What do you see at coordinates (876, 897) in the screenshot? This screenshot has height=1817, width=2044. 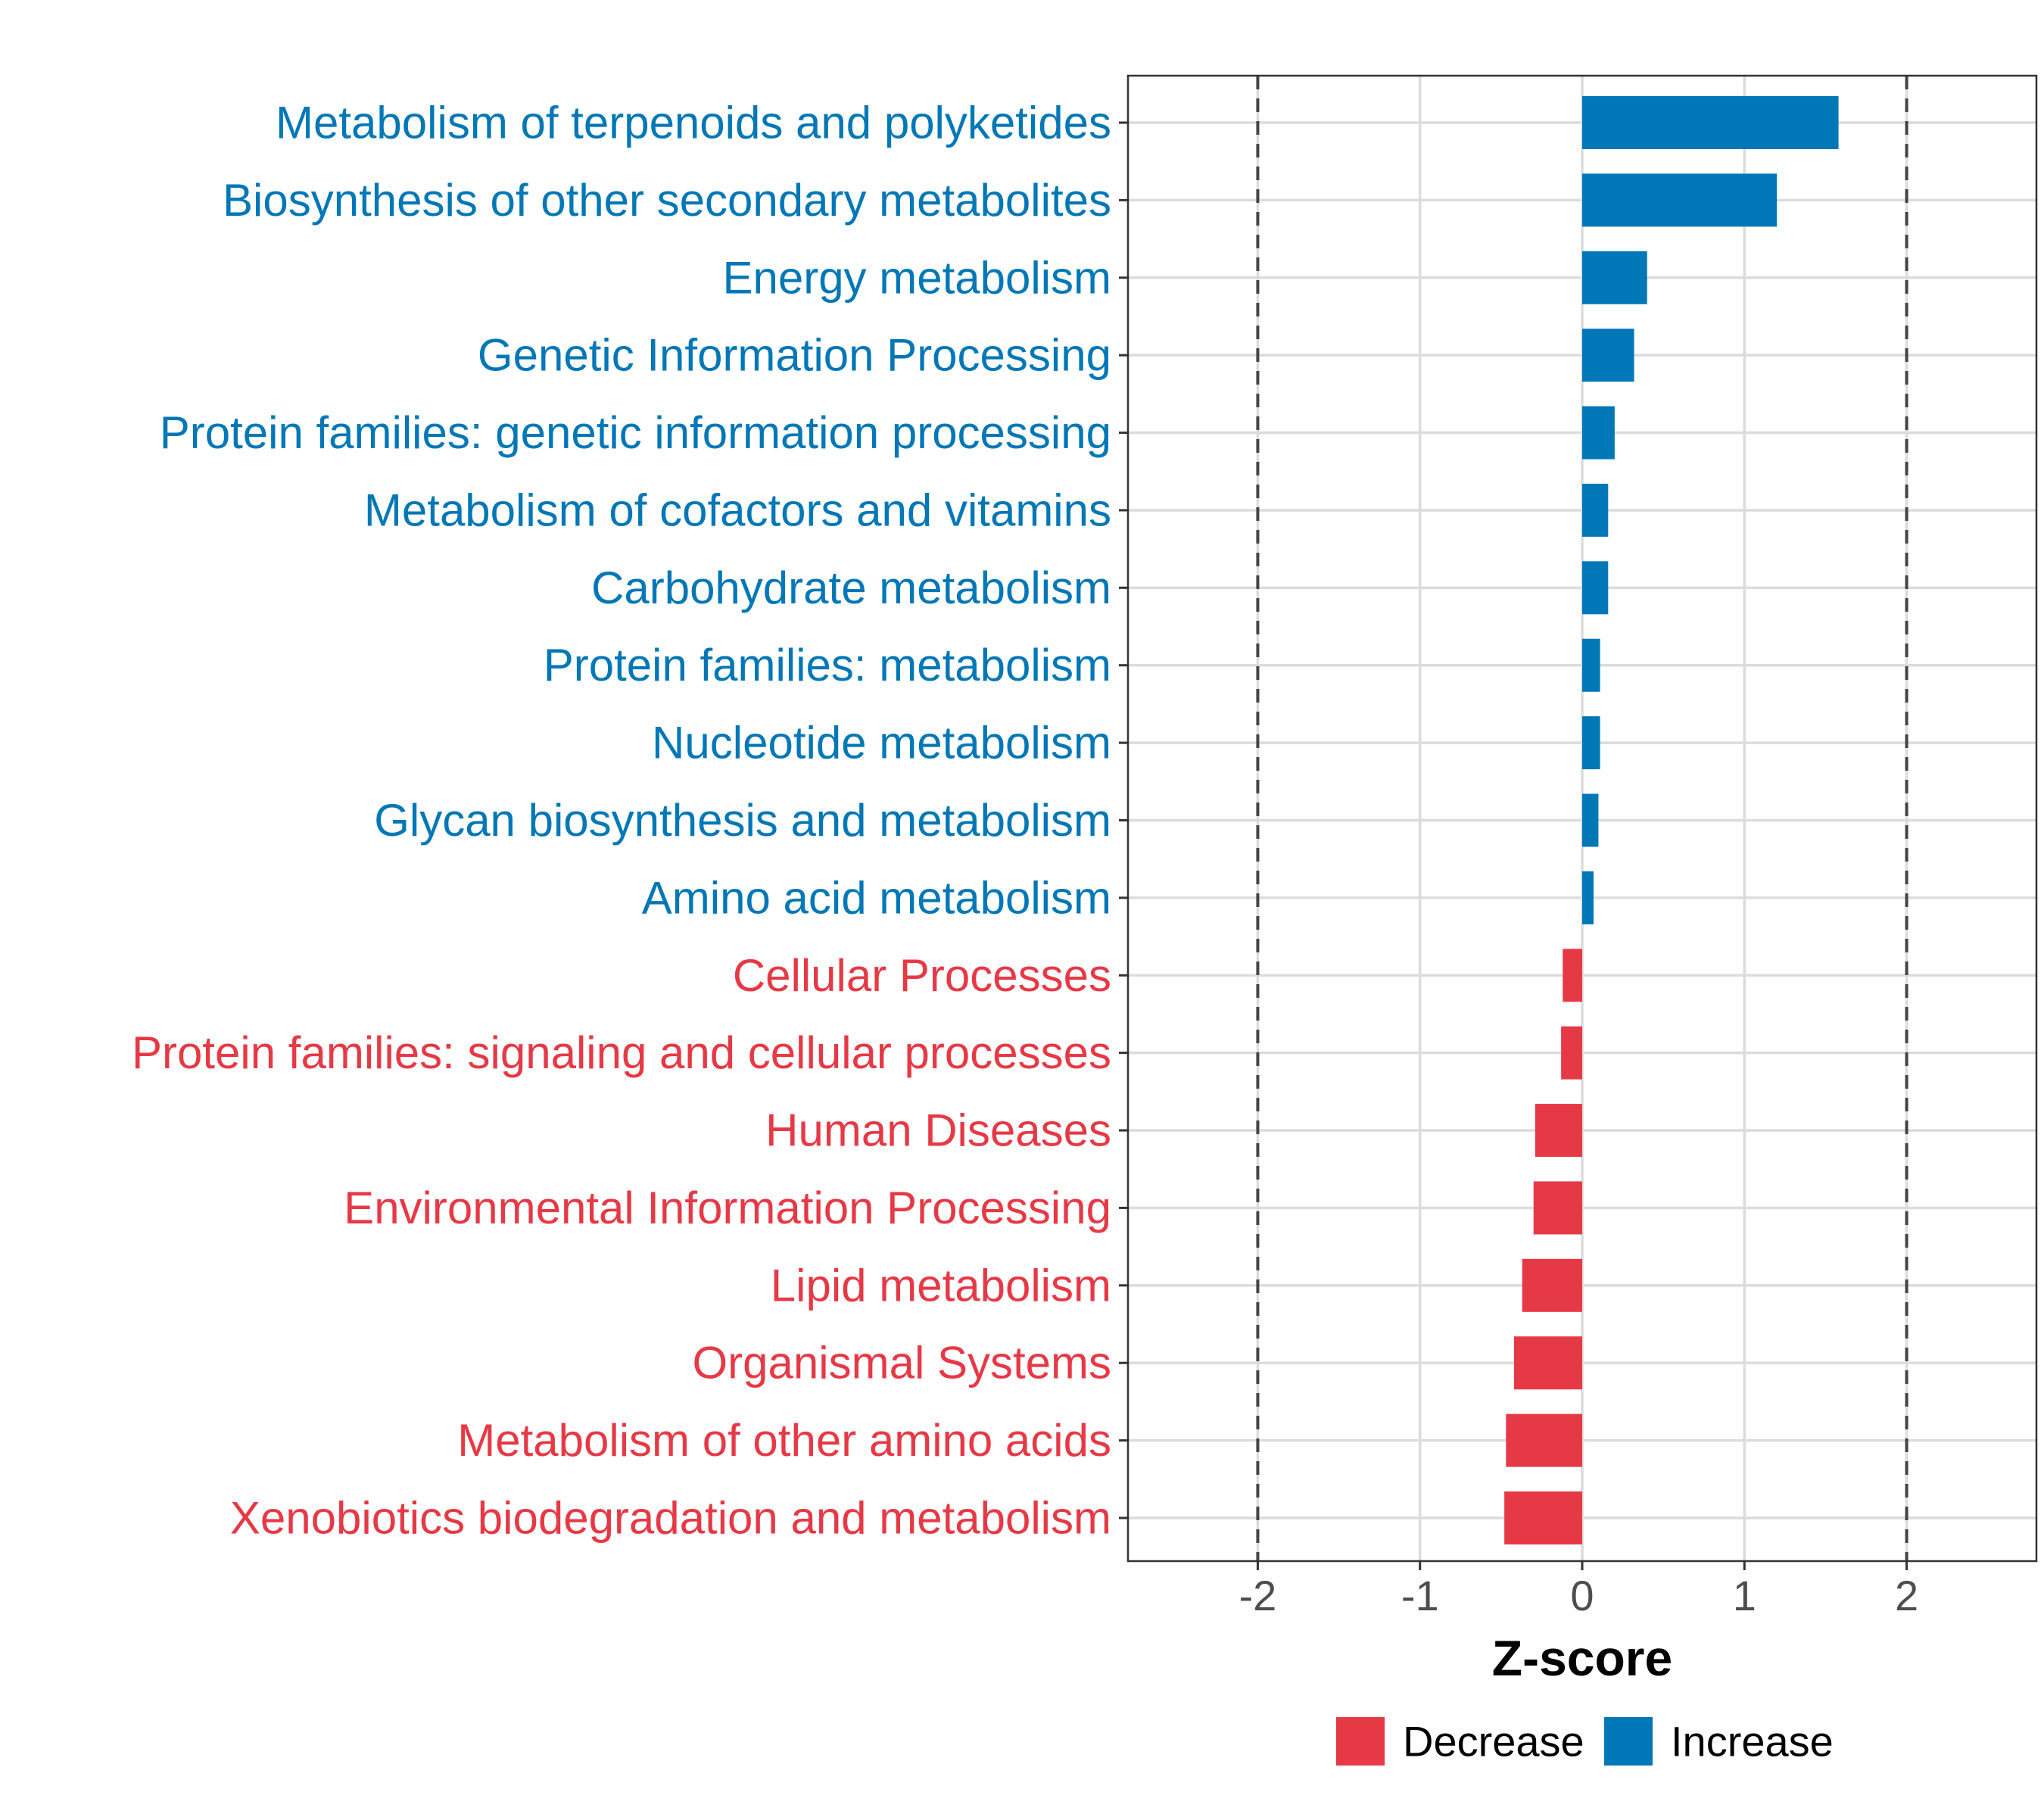 I see `category-label: Amino acid metabolism` at bounding box center [876, 897].